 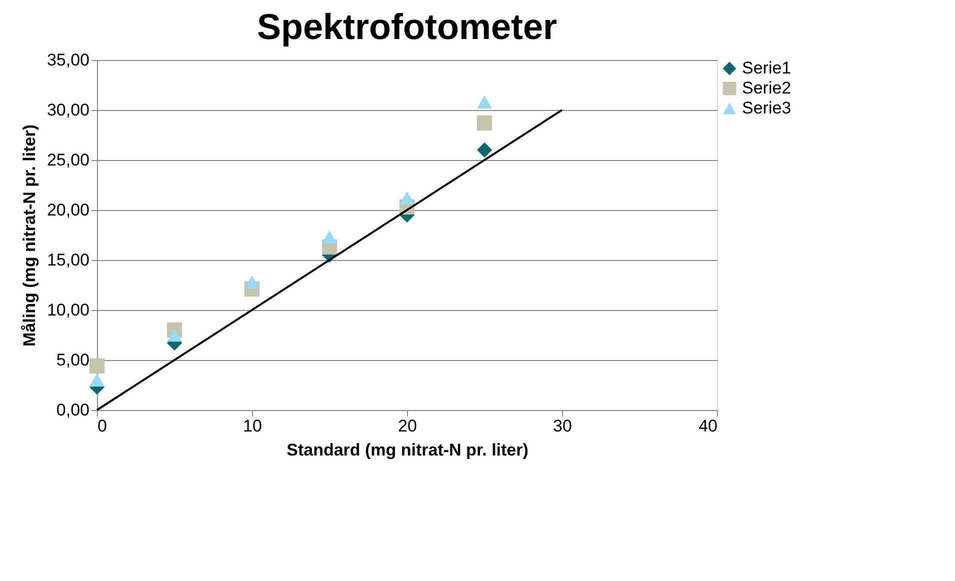 What do you see at coordinates (407, 26) in the screenshot?
I see `chart-title: Spektrofotometer` at bounding box center [407, 26].